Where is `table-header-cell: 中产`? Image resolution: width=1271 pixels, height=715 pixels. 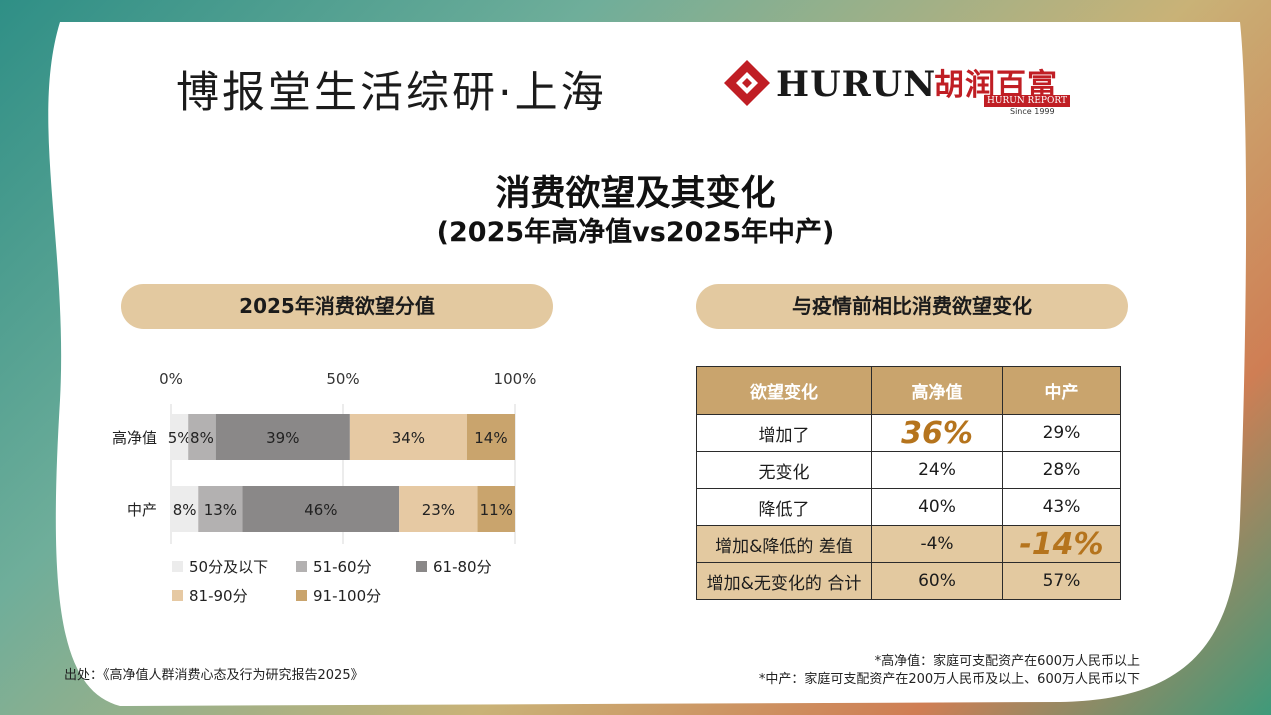 table-header-cell: 中产 is located at coordinates (1061, 390).